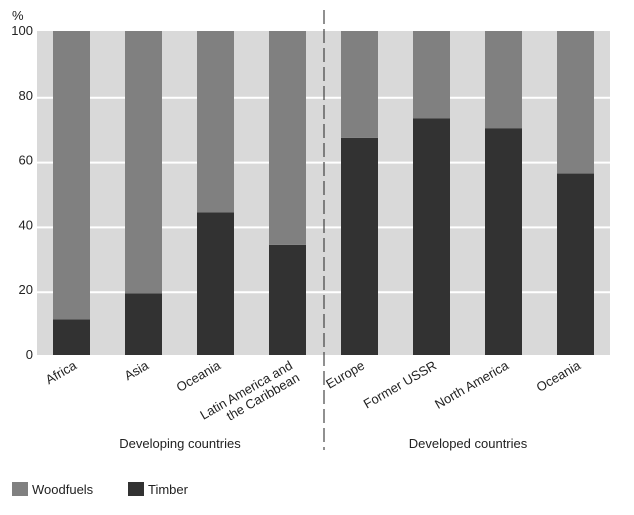  I want to click on legend-label-timber: Timber, so click(168, 489).